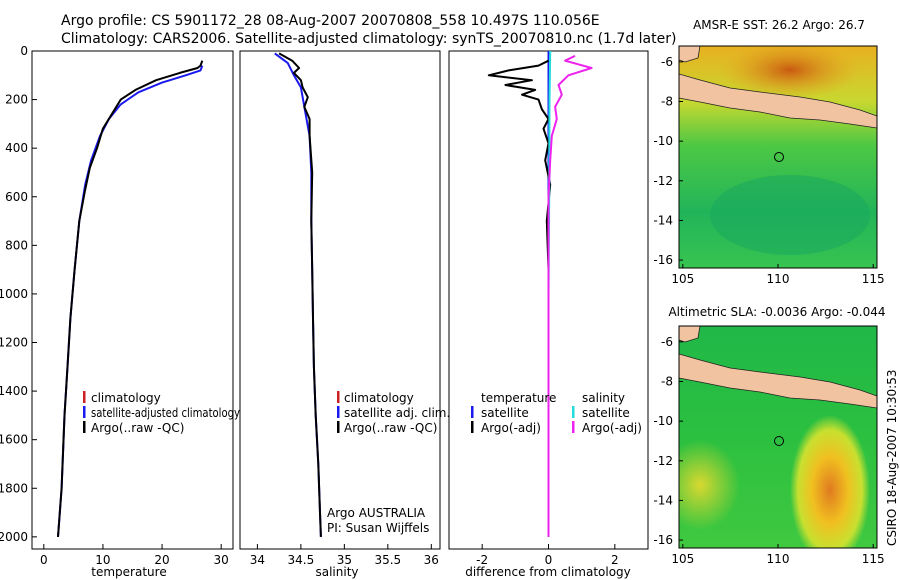 This screenshot has width=900, height=580. Describe the element at coordinates (690, 54) in the screenshot. I see `sst-land-borneo` at that location.